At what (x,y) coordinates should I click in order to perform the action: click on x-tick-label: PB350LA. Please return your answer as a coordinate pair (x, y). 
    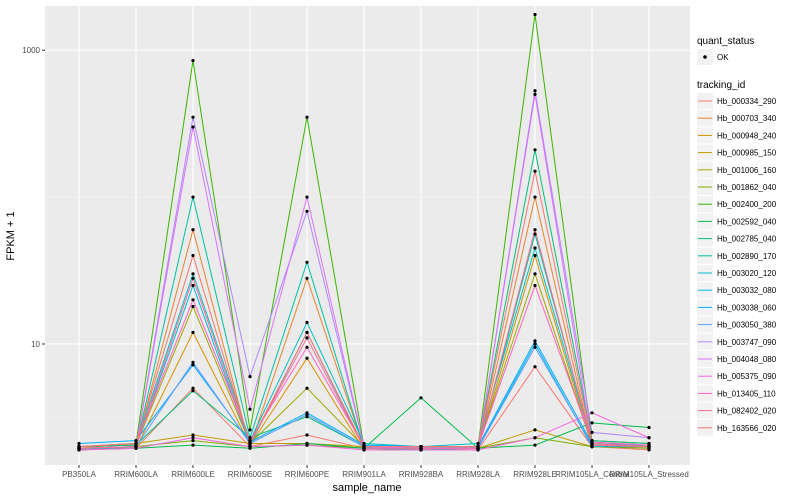
    Looking at the image, I should click on (79, 474).